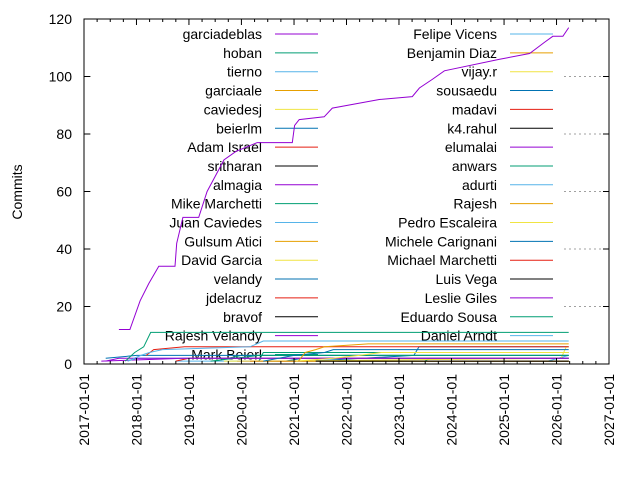 Image resolution: width=640 pixels, height=480 pixels. Describe the element at coordinates (455, 34) in the screenshot. I see `legend-label: Felipe Vicens` at that location.